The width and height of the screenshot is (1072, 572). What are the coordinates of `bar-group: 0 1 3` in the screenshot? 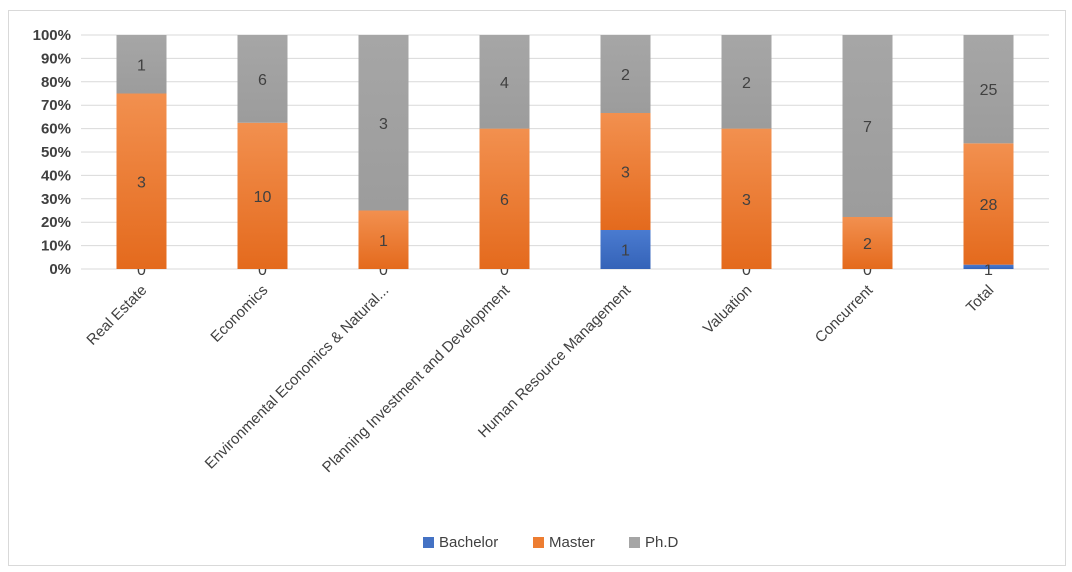 It's located at (383, 157).